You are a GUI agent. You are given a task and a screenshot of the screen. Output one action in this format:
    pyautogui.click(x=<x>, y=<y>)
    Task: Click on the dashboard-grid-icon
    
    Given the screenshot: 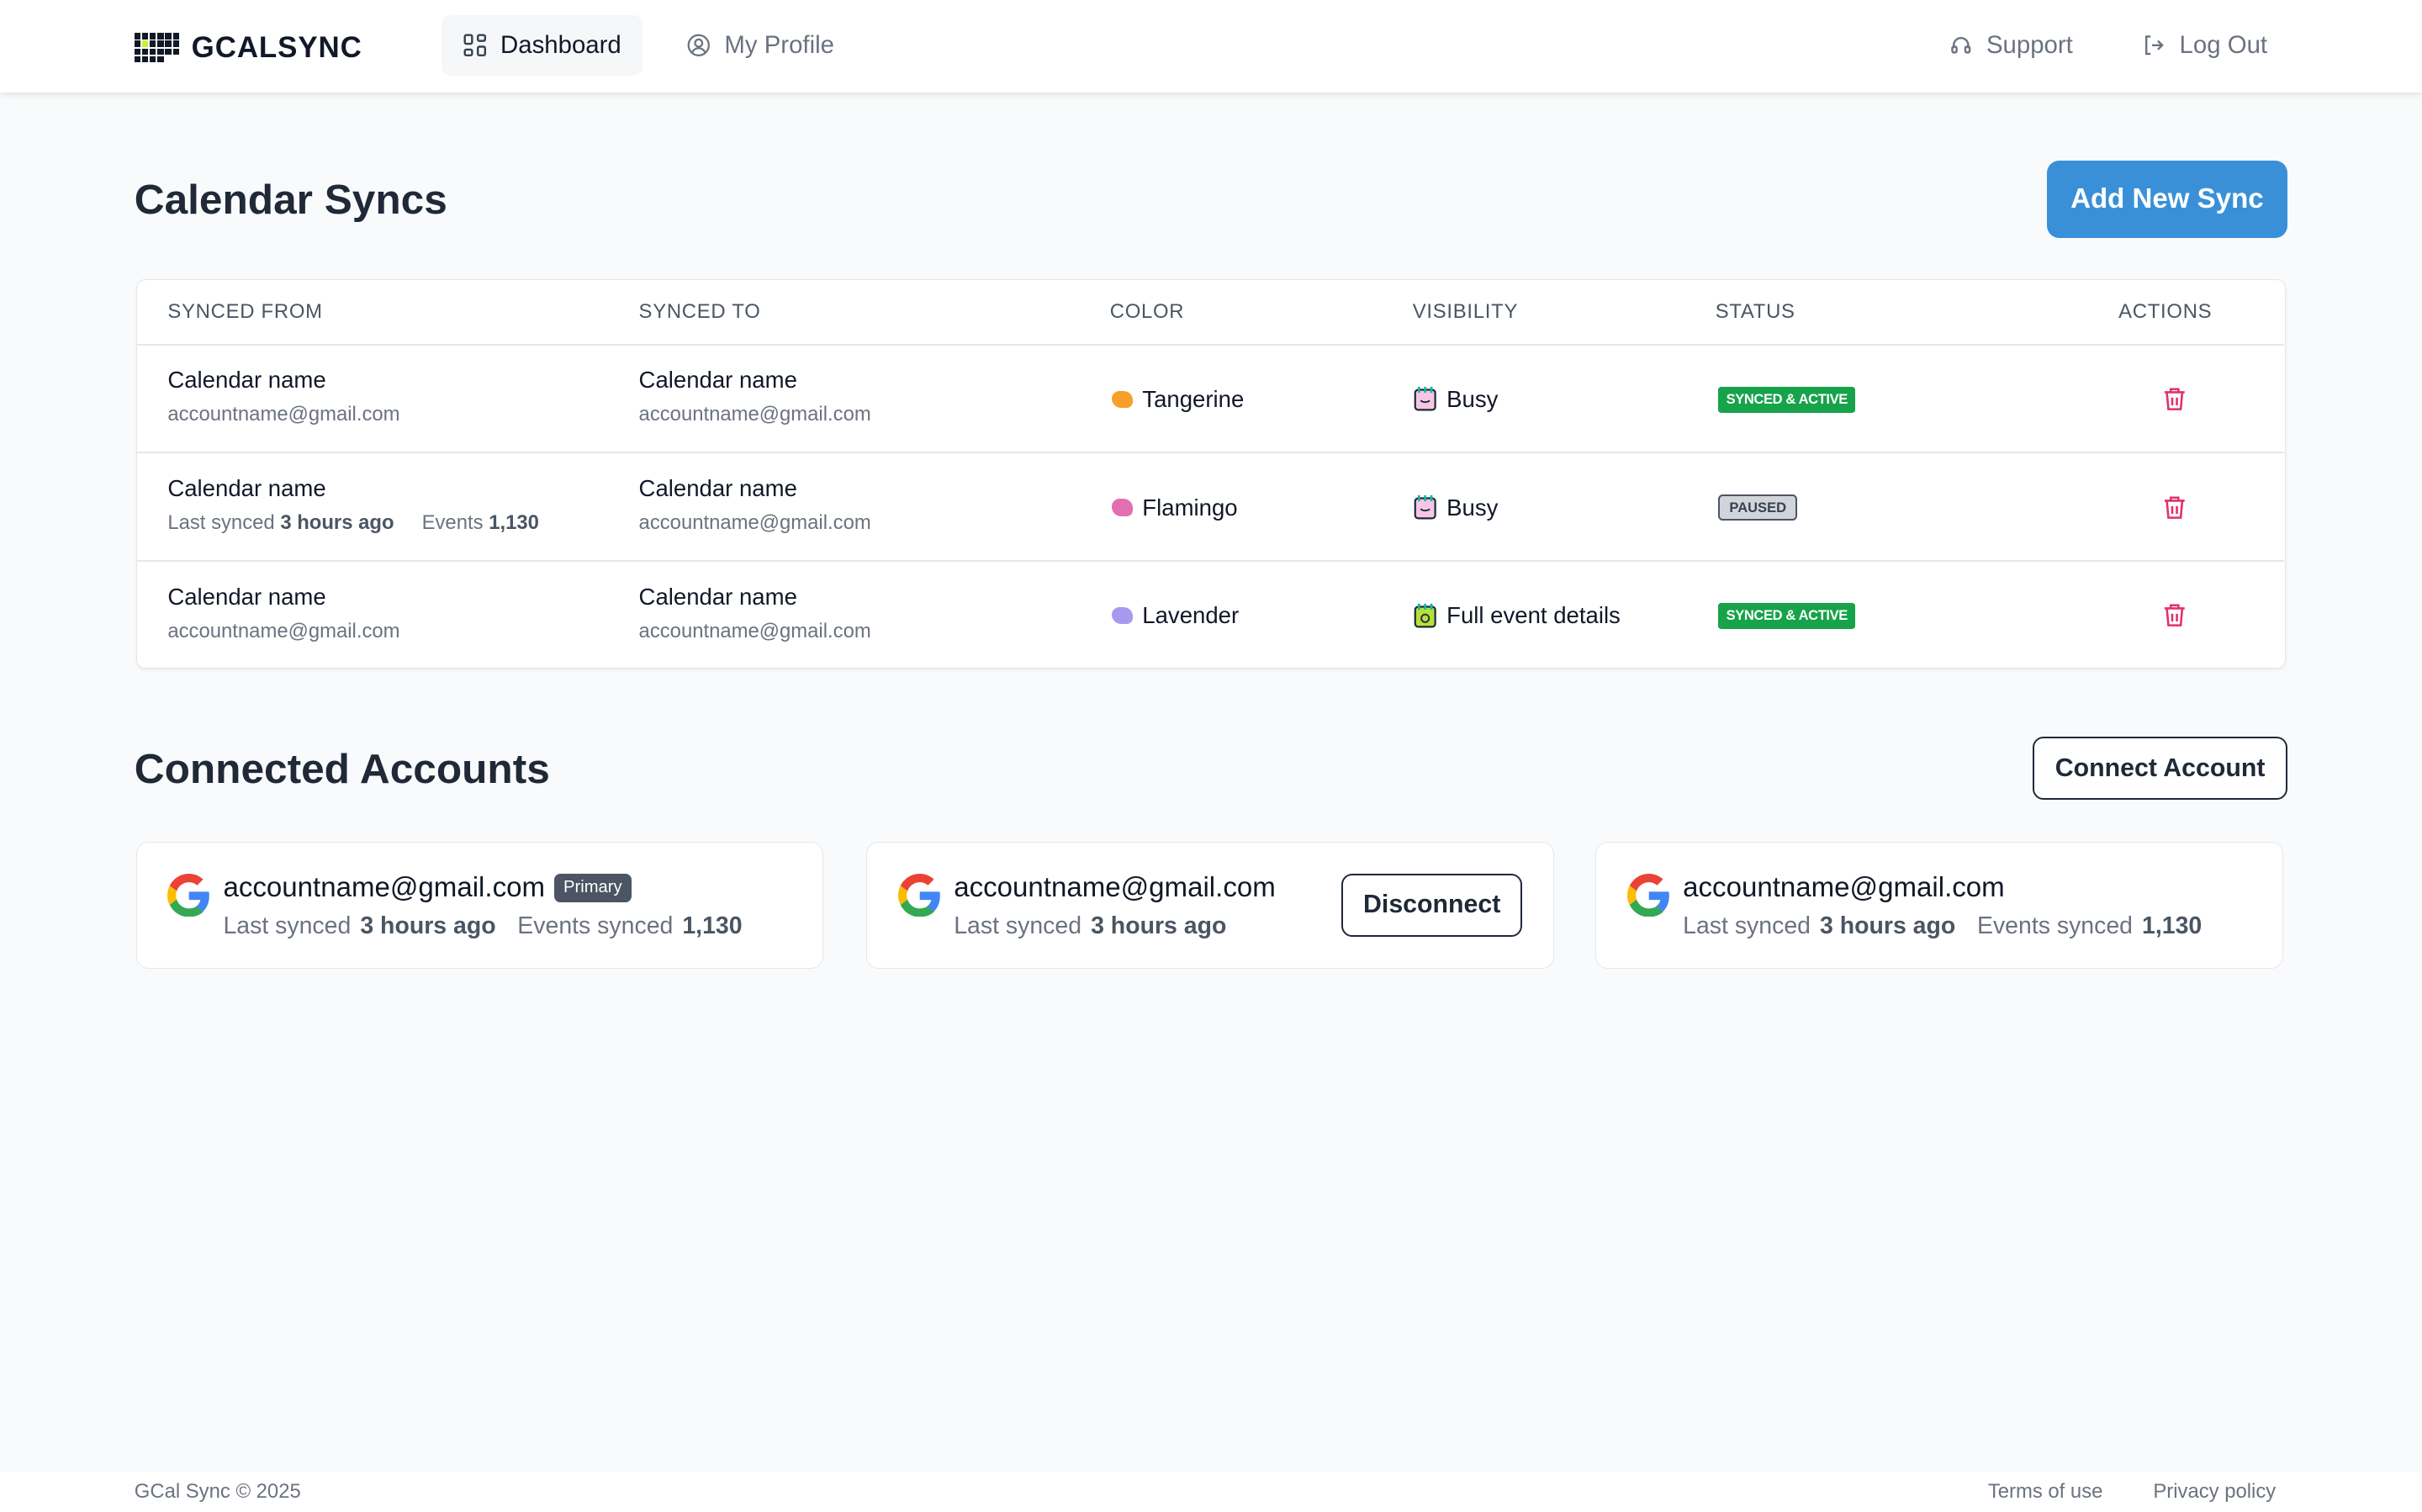 What is the action you would take?
    pyautogui.click(x=475, y=45)
    